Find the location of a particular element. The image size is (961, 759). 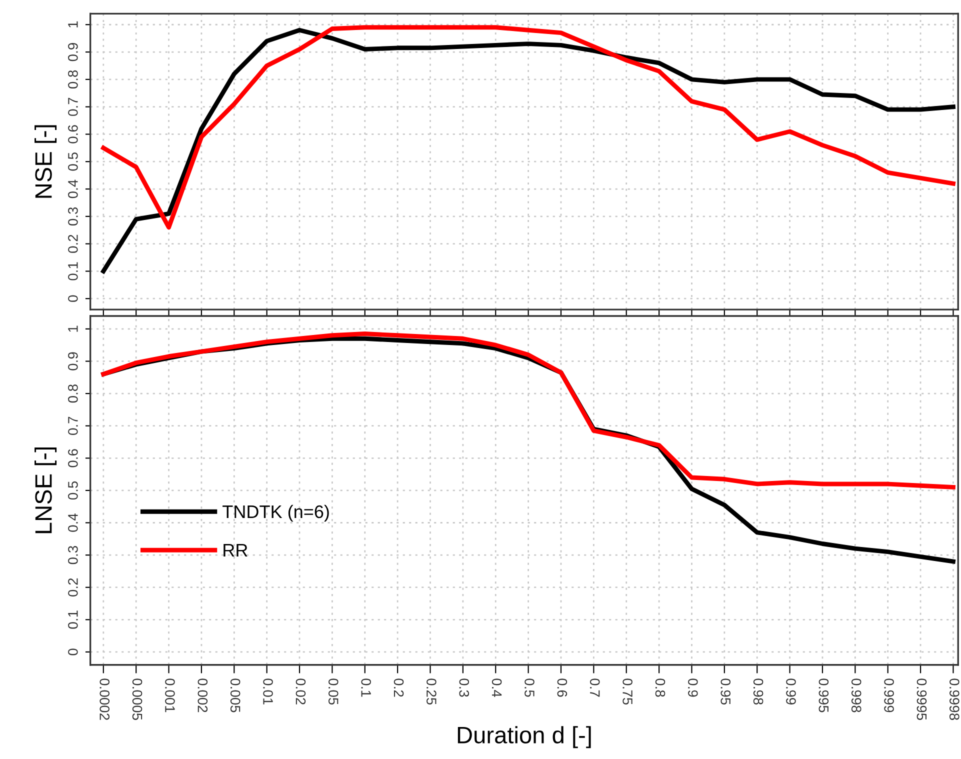

x-tick-label: 0.998 is located at coordinates (856, 695).